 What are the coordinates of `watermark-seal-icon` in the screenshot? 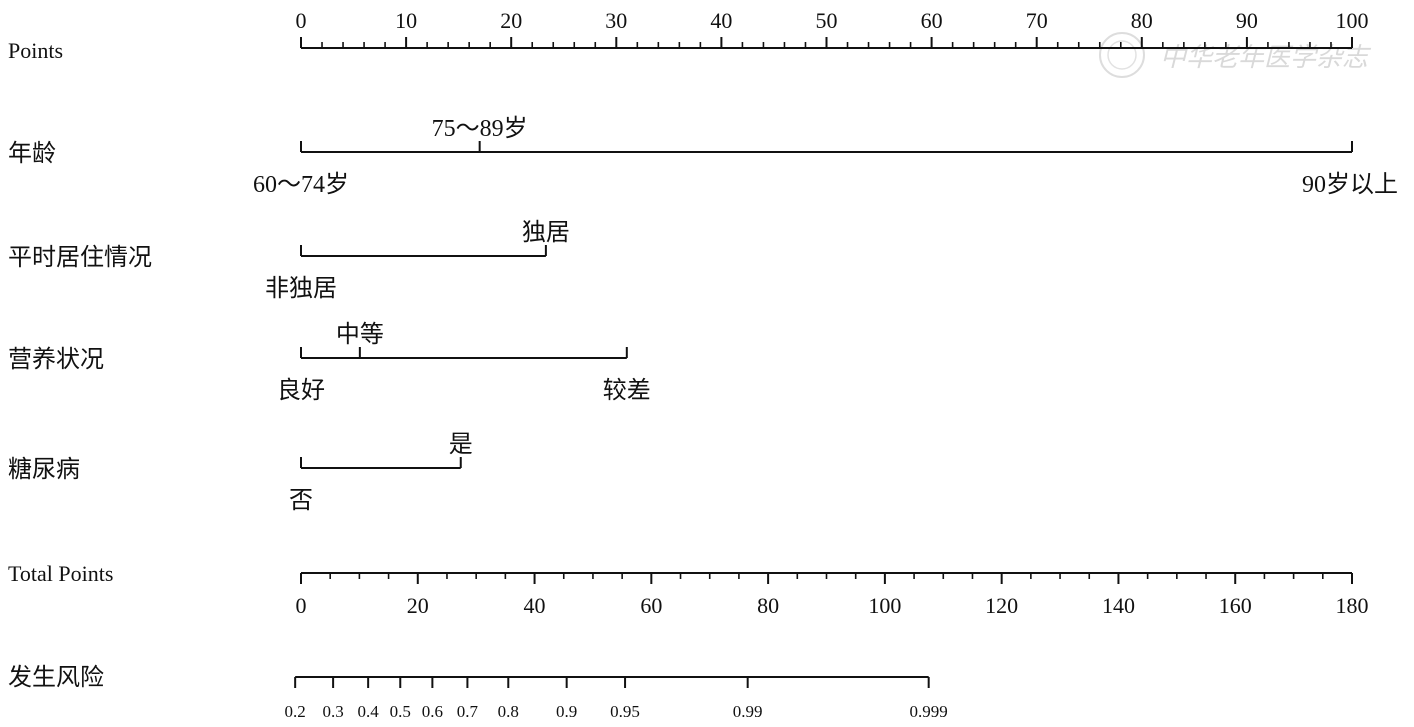 It's located at (1122, 55).